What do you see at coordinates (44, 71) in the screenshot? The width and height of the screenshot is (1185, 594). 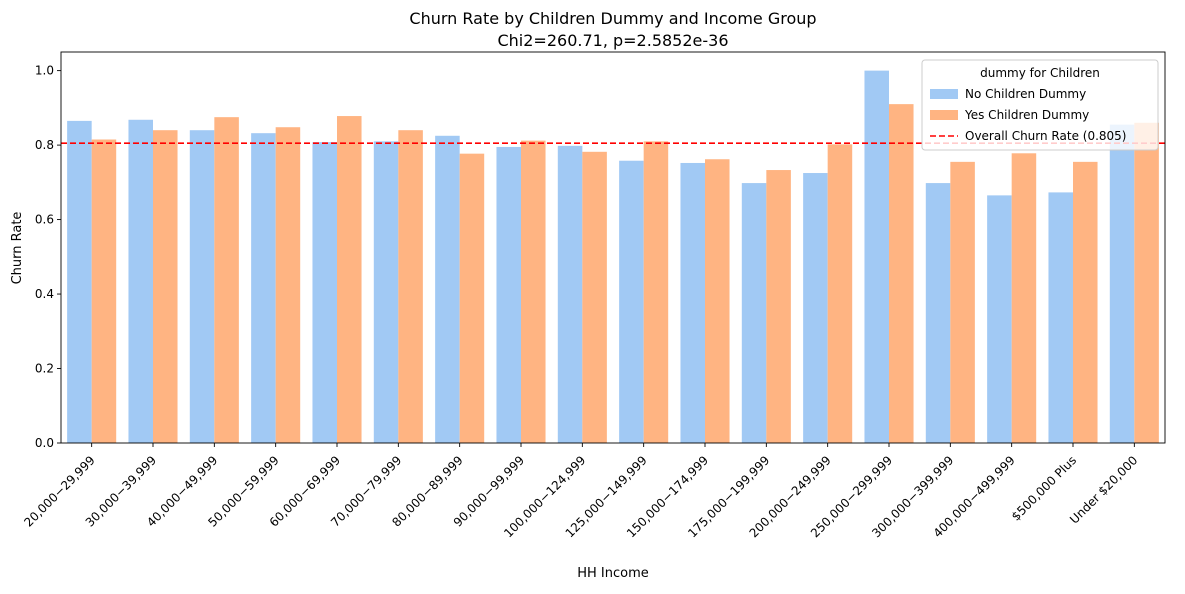 I see `y-tick-label-5: 1.0` at bounding box center [44, 71].